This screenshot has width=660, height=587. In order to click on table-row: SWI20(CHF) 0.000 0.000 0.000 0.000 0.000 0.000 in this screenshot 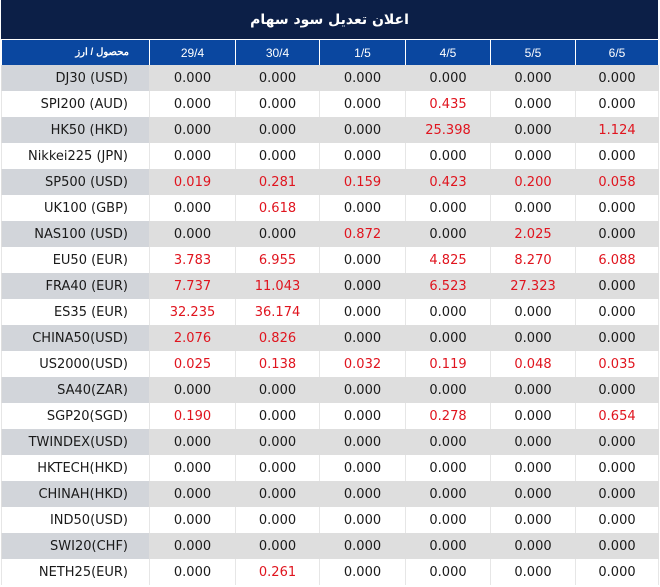, I will do `click(330, 546)`.